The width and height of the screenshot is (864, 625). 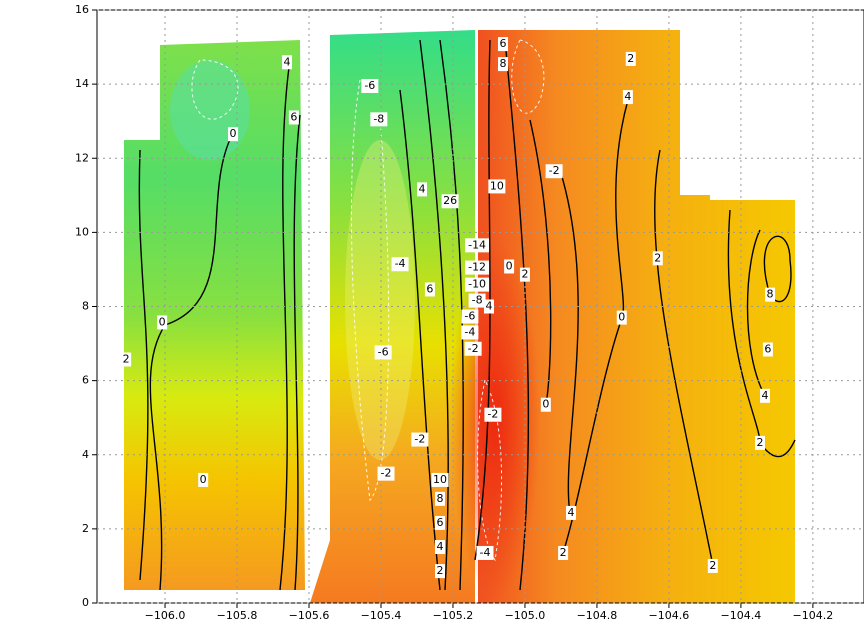 I want to click on y-tick-label: 14, so click(x=82, y=83).